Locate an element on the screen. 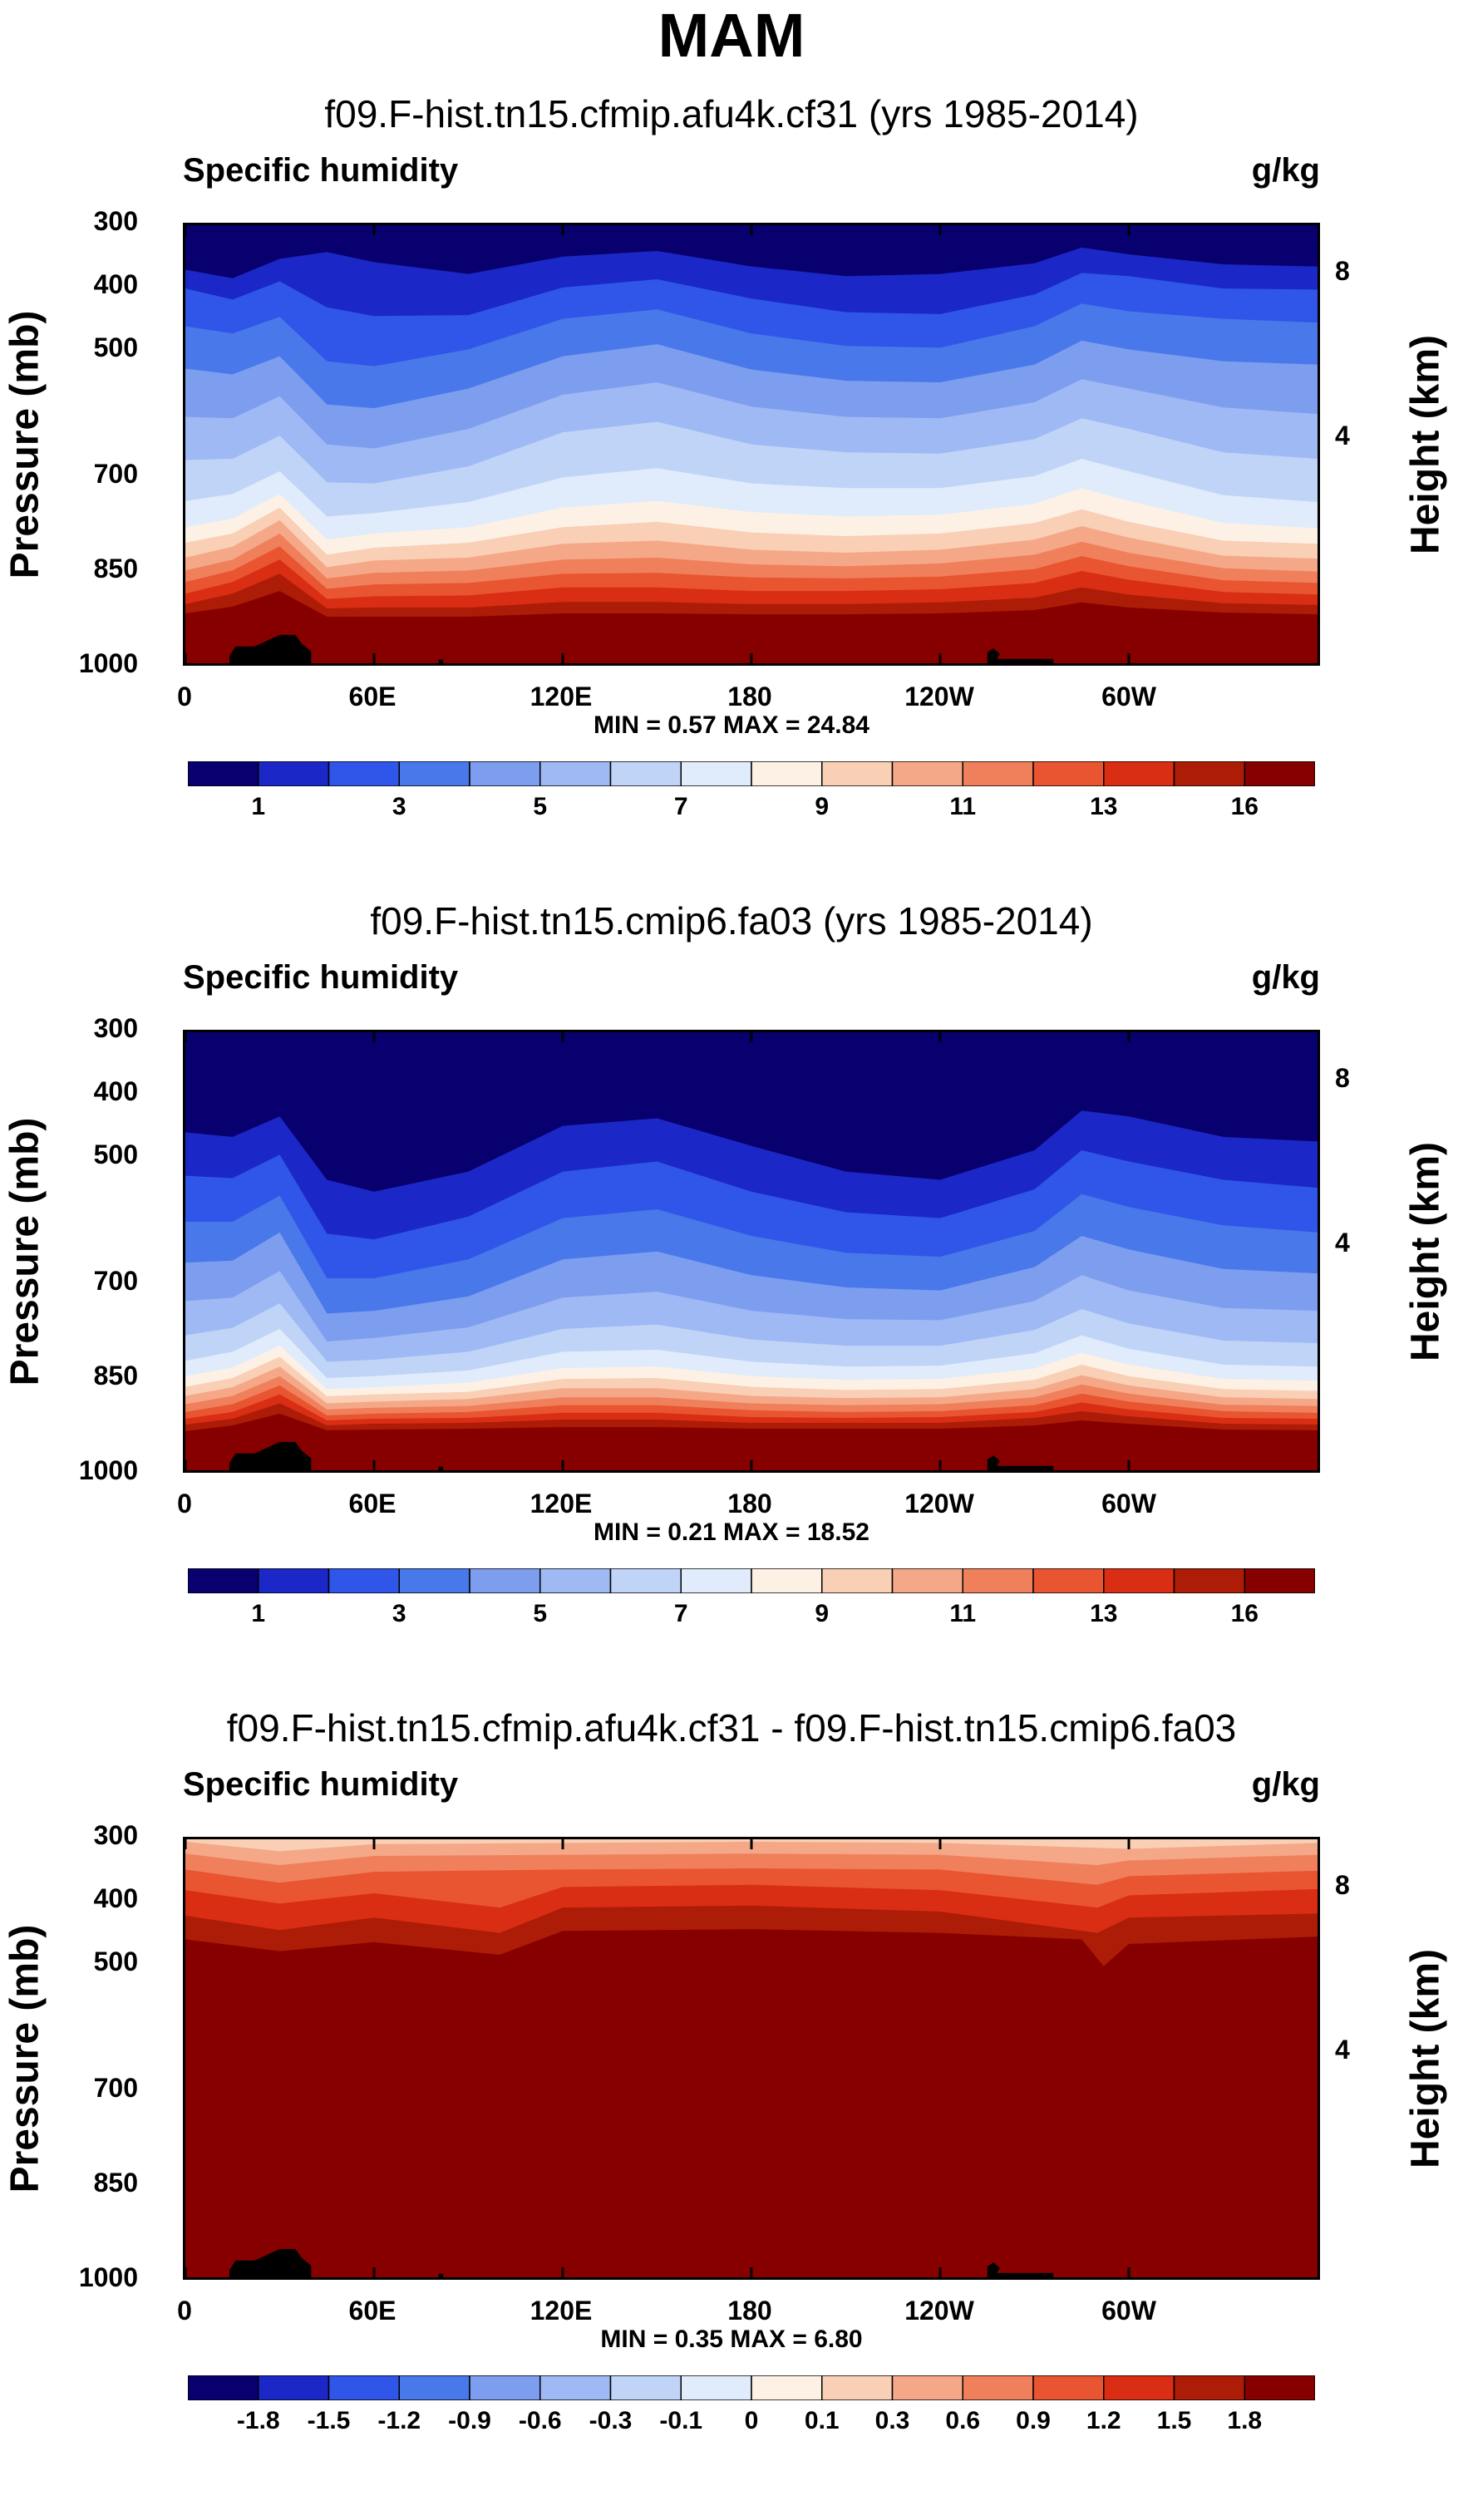 Image resolution: width=1463 pixels, height=2520 pixels. colorbar-label: -1.2 is located at coordinates (399, 2420).